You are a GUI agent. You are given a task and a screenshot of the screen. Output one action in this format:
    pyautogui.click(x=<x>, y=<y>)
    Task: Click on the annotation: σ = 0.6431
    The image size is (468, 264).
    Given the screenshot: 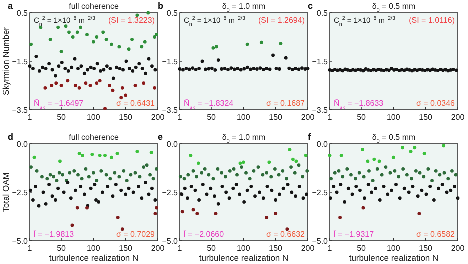 What is the action you would take?
    pyautogui.click(x=136, y=103)
    